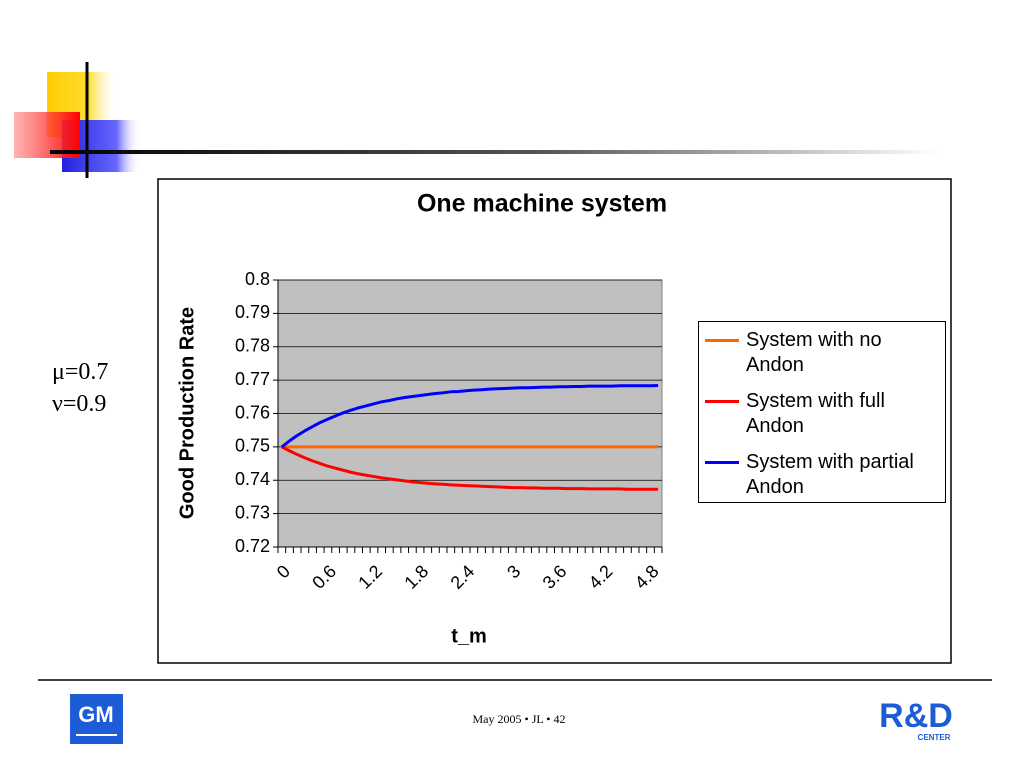 Image resolution: width=1024 pixels, height=768 pixels. I want to click on decor-line, so click(495, 152).